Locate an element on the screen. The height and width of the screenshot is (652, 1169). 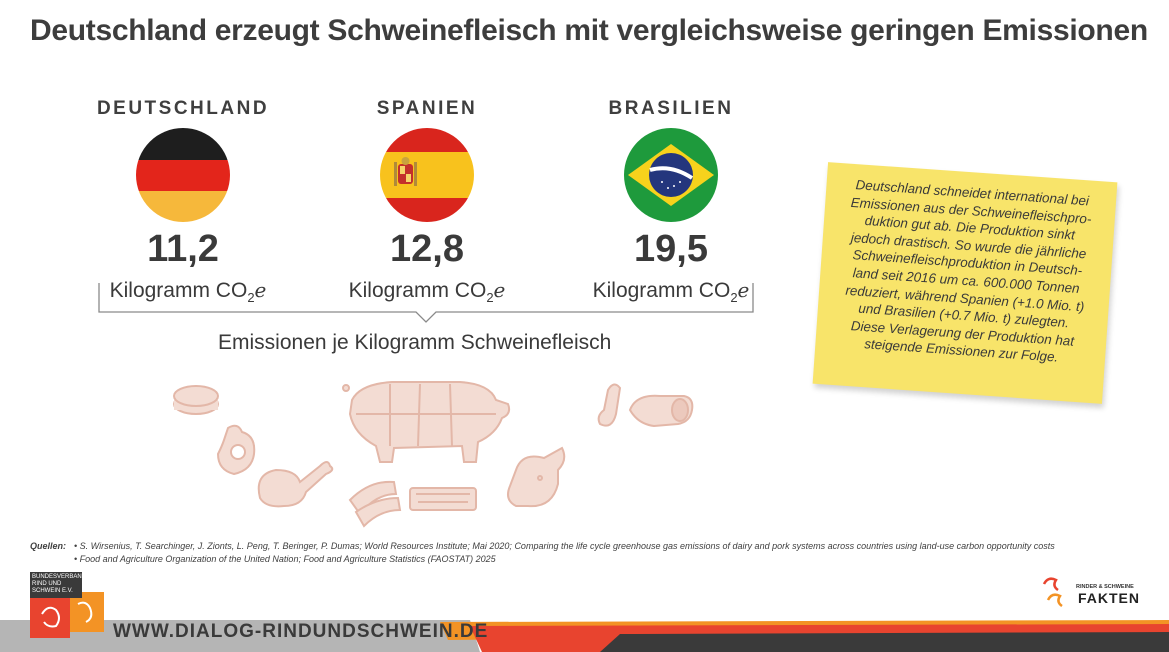
chart-caption: Emissionen je Kilogramm Schweinefleisch is located at coordinates (415, 342).